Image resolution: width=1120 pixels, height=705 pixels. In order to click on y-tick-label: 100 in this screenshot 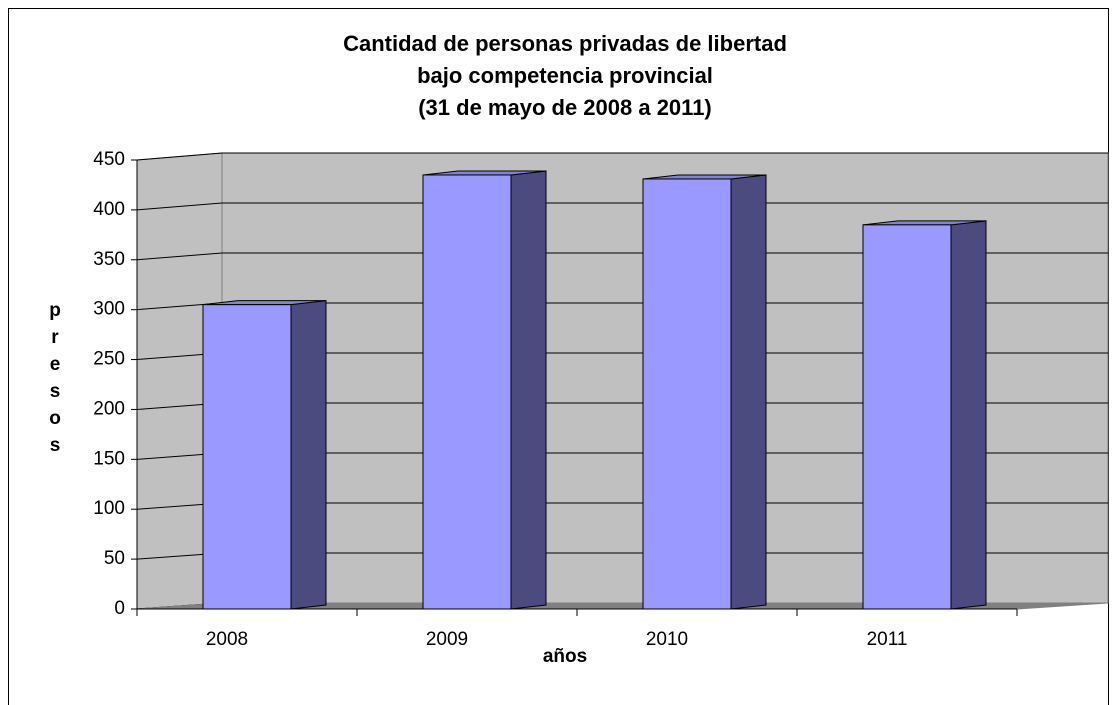, I will do `click(109, 508)`.